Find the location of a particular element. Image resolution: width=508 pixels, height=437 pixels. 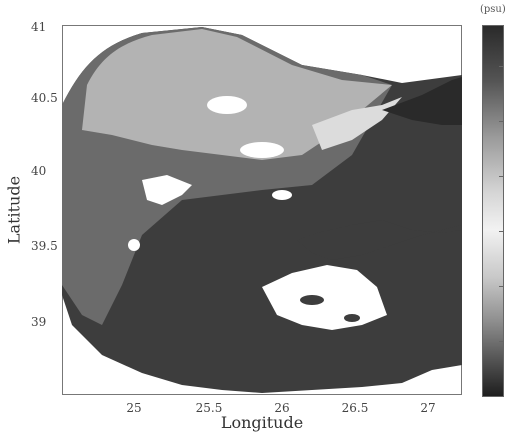

island-limnos-small is located at coordinates (282, 195).